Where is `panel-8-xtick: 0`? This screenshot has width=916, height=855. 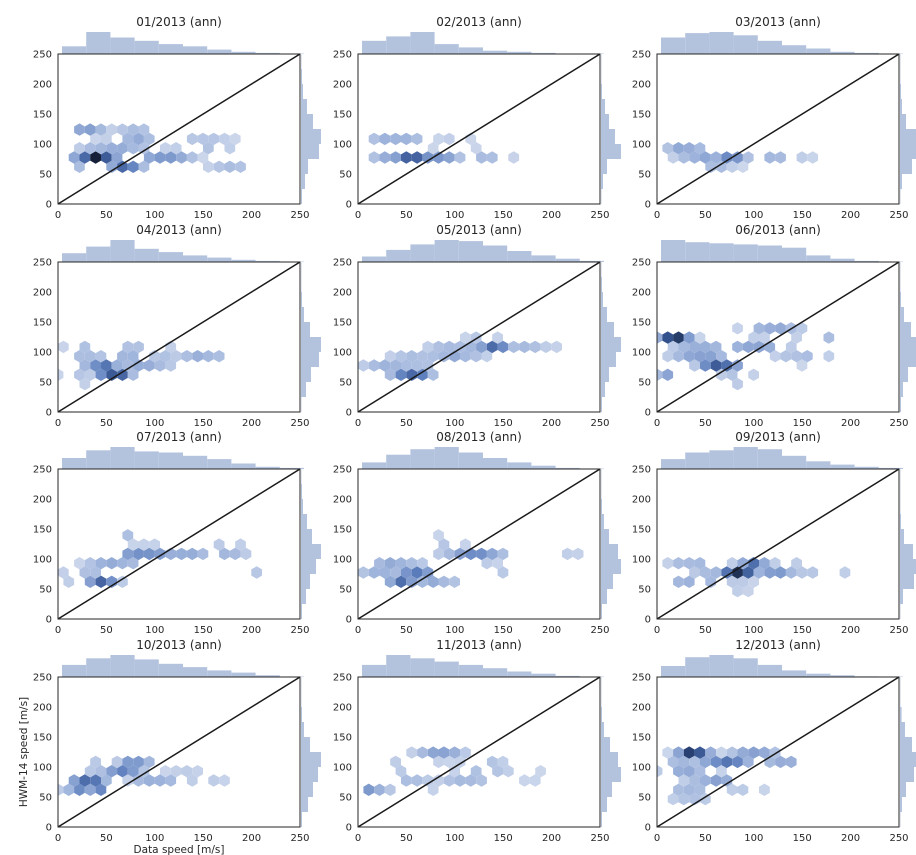
panel-8-xtick: 0 is located at coordinates (358, 630).